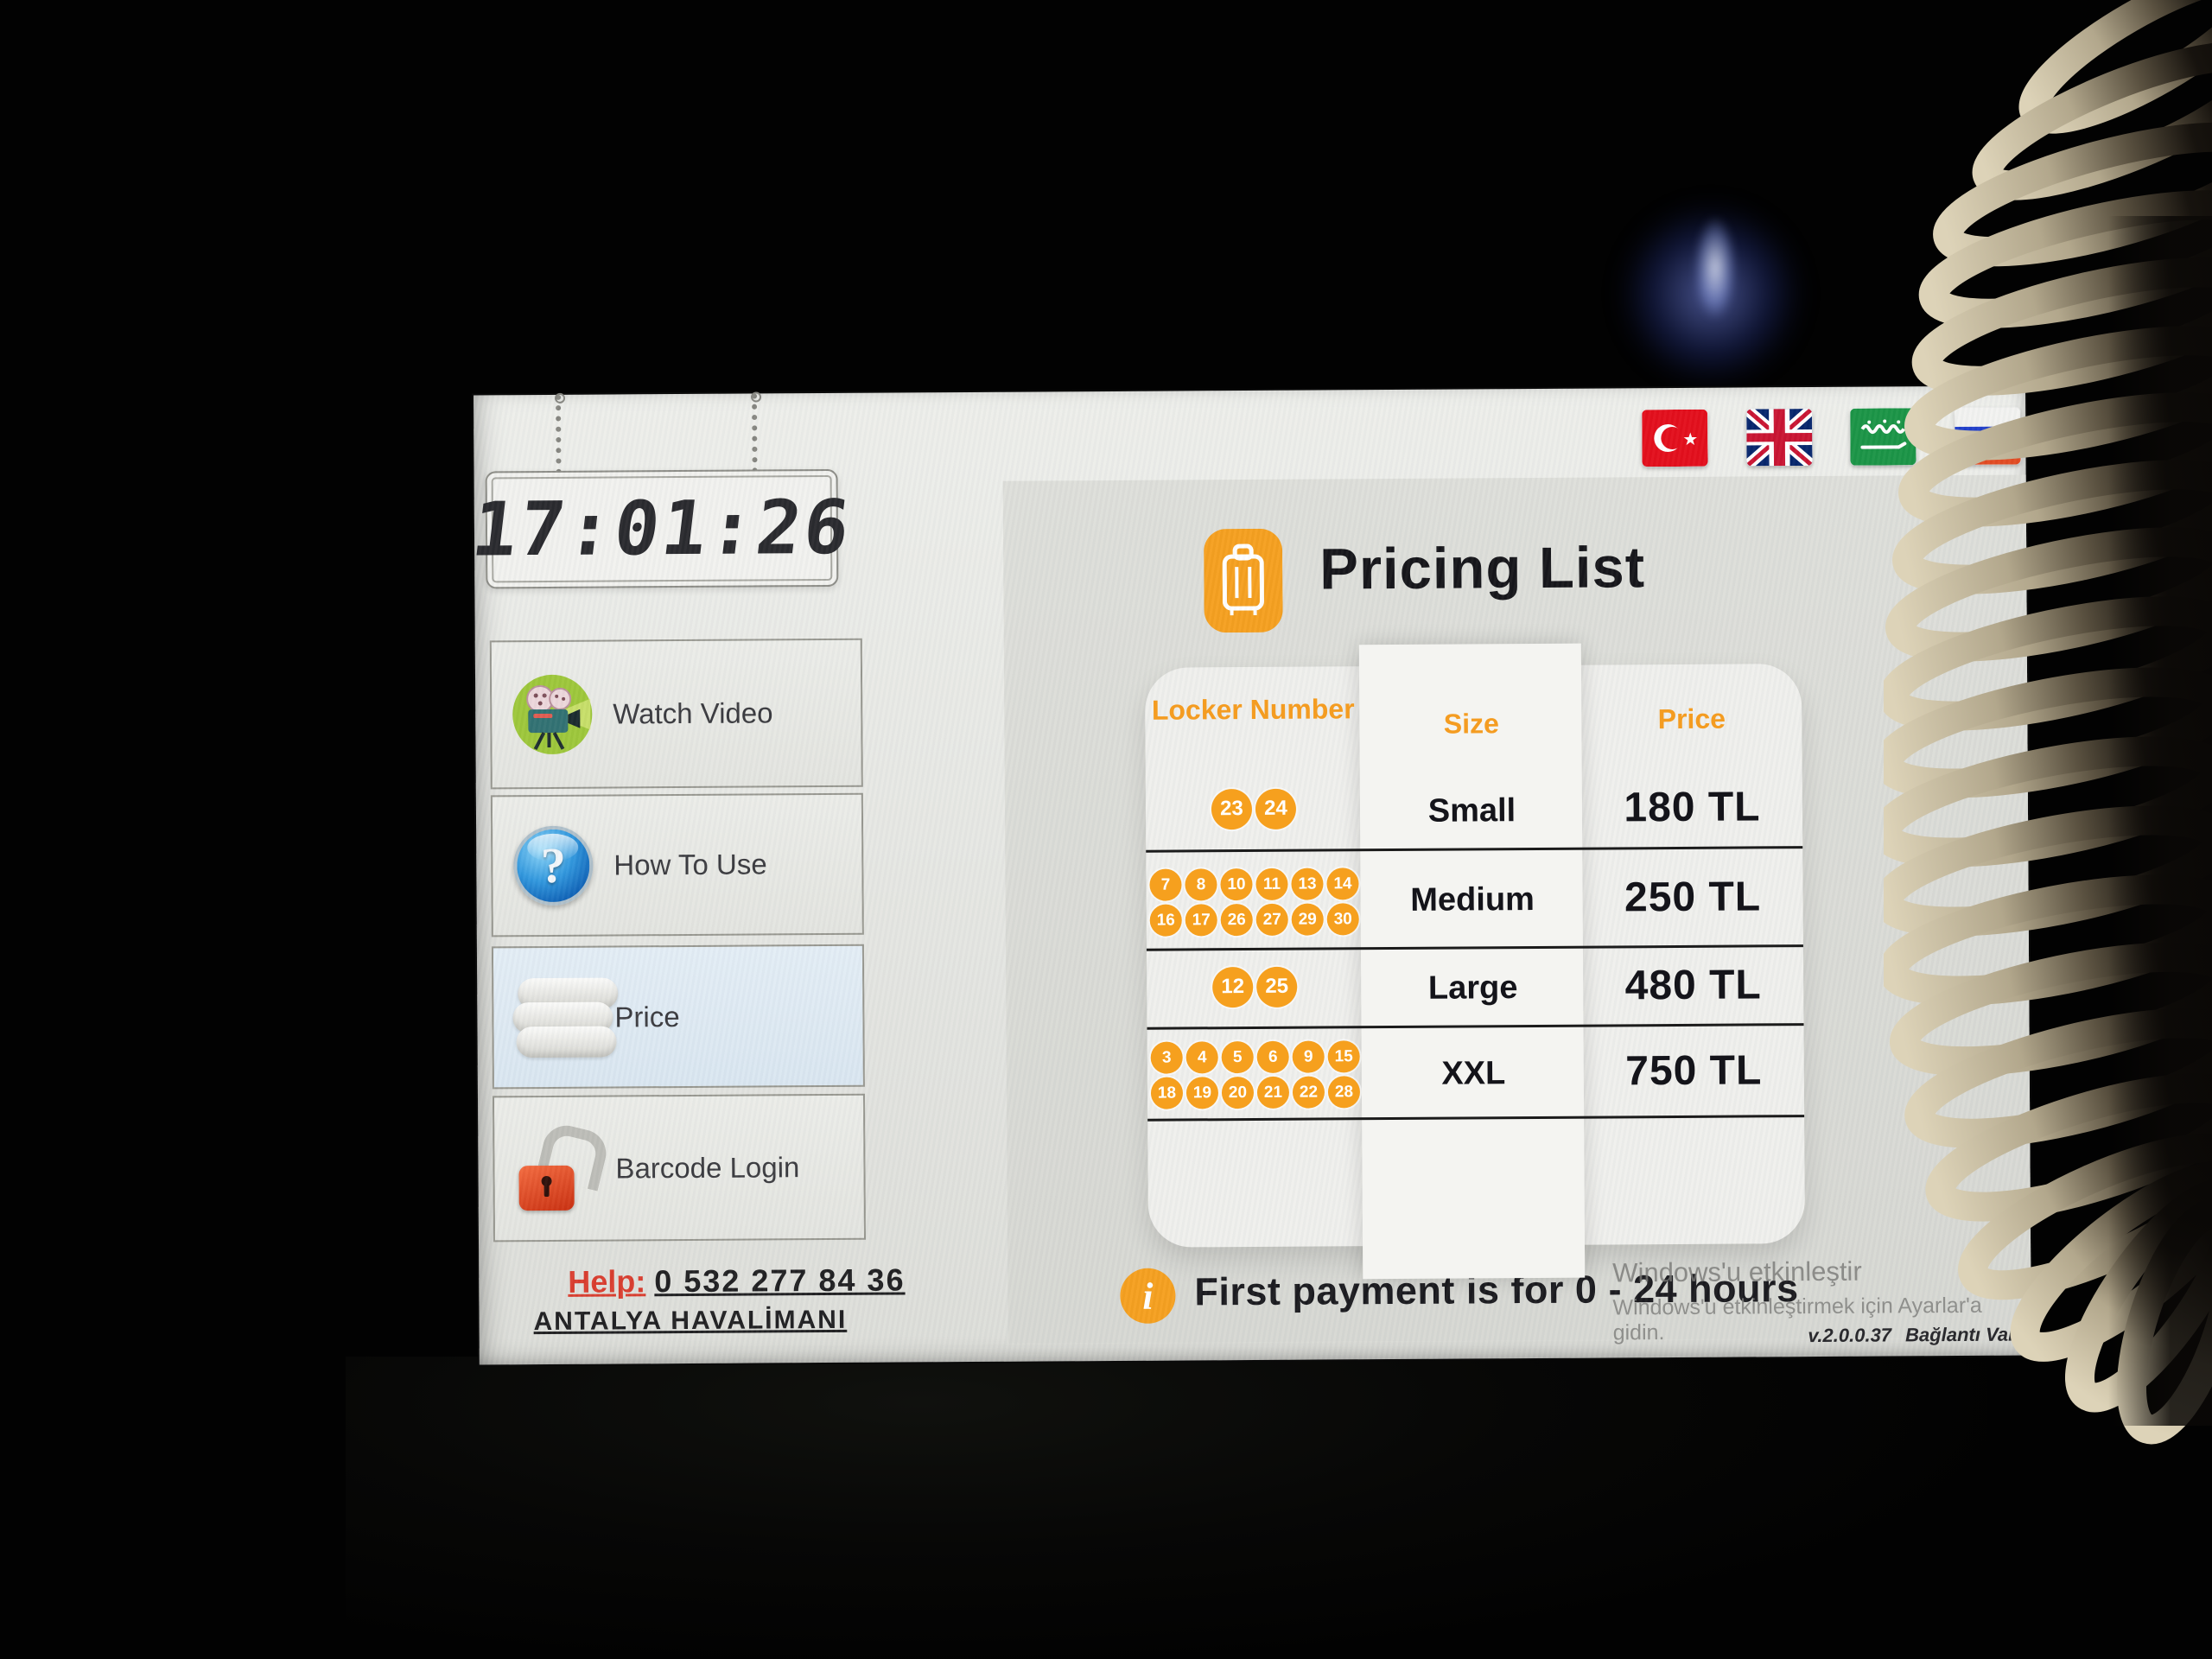 The width and height of the screenshot is (2212, 1659). I want to click on luggage-icon, so click(1243, 580).